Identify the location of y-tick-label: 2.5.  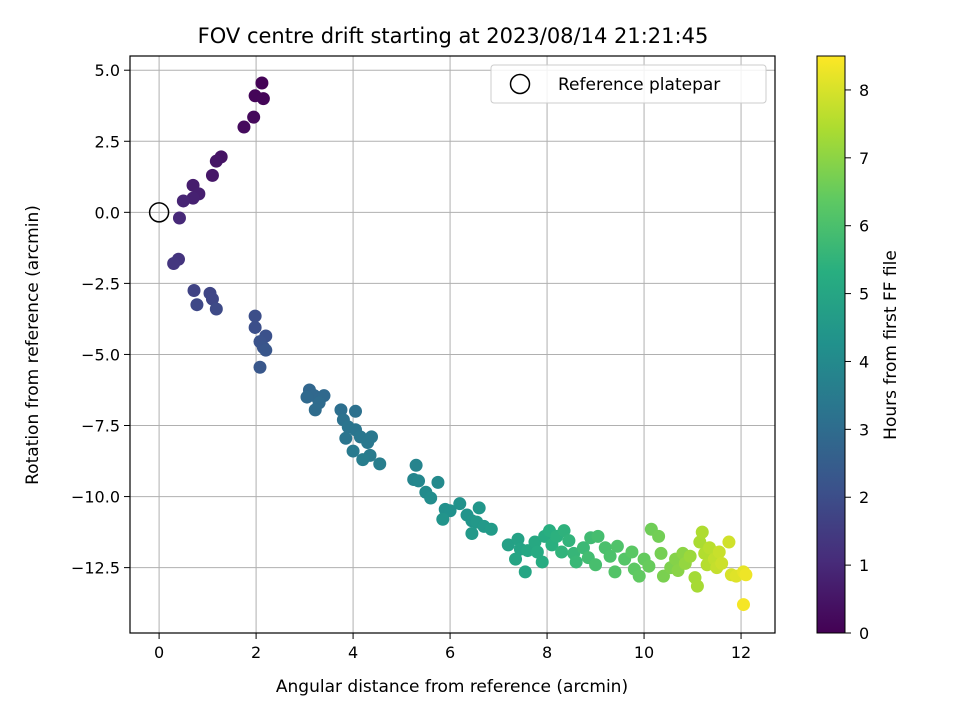
(107, 141).